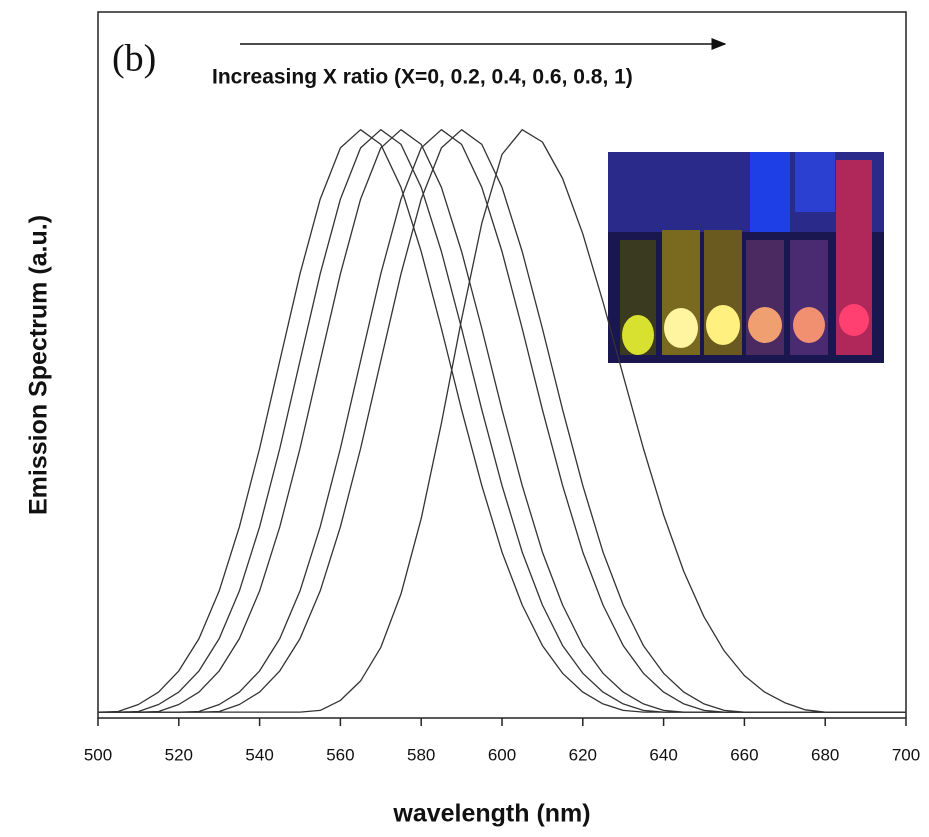 The width and height of the screenshot is (929, 837). Describe the element at coordinates (340, 754) in the screenshot. I see `x-tick-label: 560` at that location.